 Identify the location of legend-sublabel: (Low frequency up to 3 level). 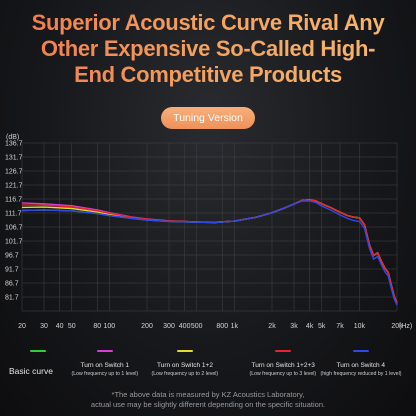
(283, 374).